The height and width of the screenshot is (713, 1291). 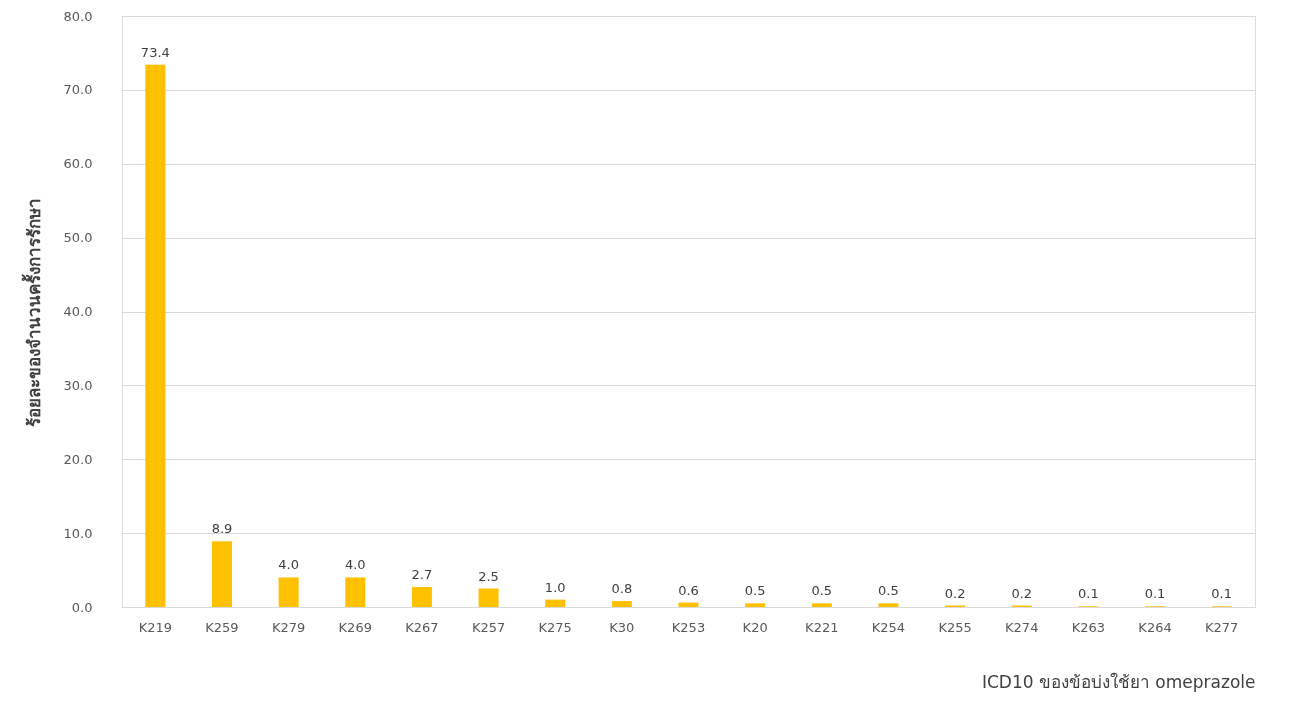 What do you see at coordinates (422, 627) in the screenshot?
I see `x-tick-label: K267` at bounding box center [422, 627].